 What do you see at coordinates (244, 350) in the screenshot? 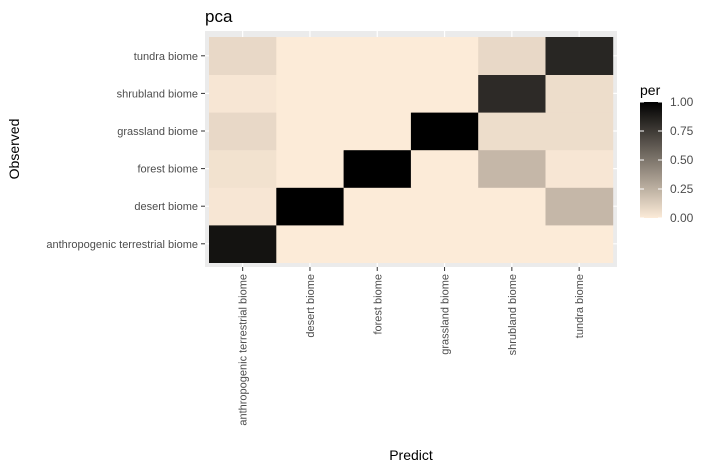
I see `x-tick-label: anthropogenic terrestrial biome` at bounding box center [244, 350].